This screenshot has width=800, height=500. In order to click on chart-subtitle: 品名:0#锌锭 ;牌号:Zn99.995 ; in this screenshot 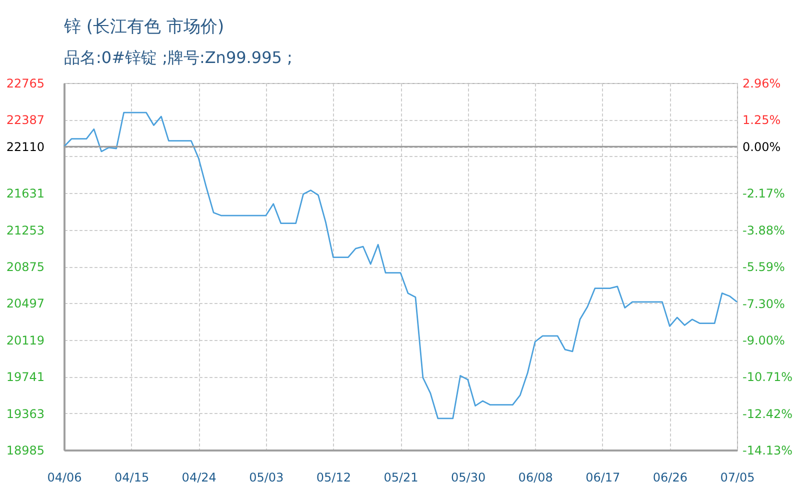, I will do `click(178, 57)`.